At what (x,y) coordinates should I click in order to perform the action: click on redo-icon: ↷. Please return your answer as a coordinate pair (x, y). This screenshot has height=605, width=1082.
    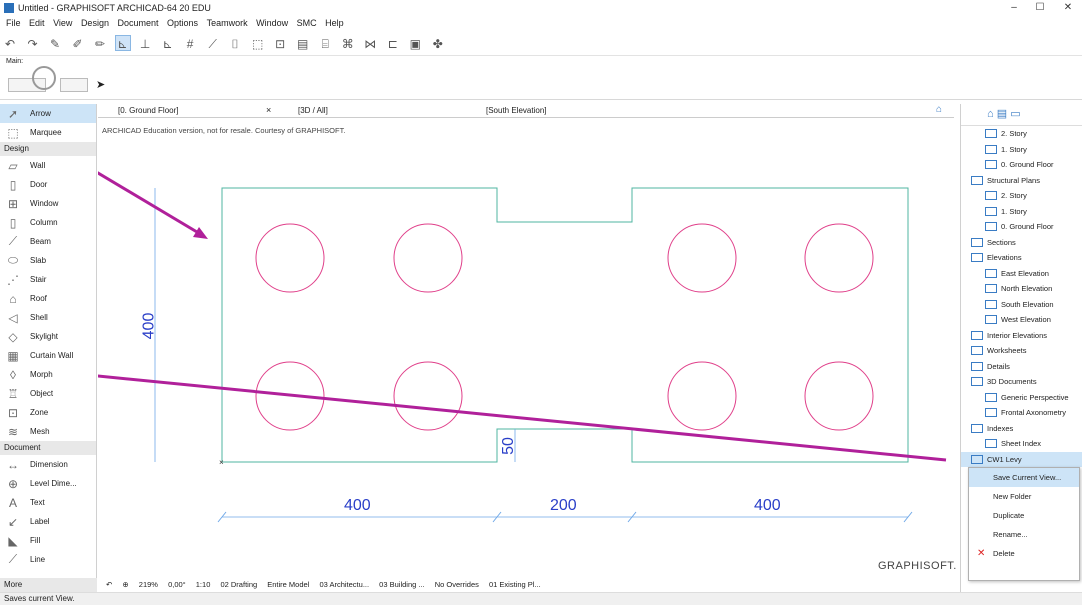
    Looking at the image, I should click on (32, 44).